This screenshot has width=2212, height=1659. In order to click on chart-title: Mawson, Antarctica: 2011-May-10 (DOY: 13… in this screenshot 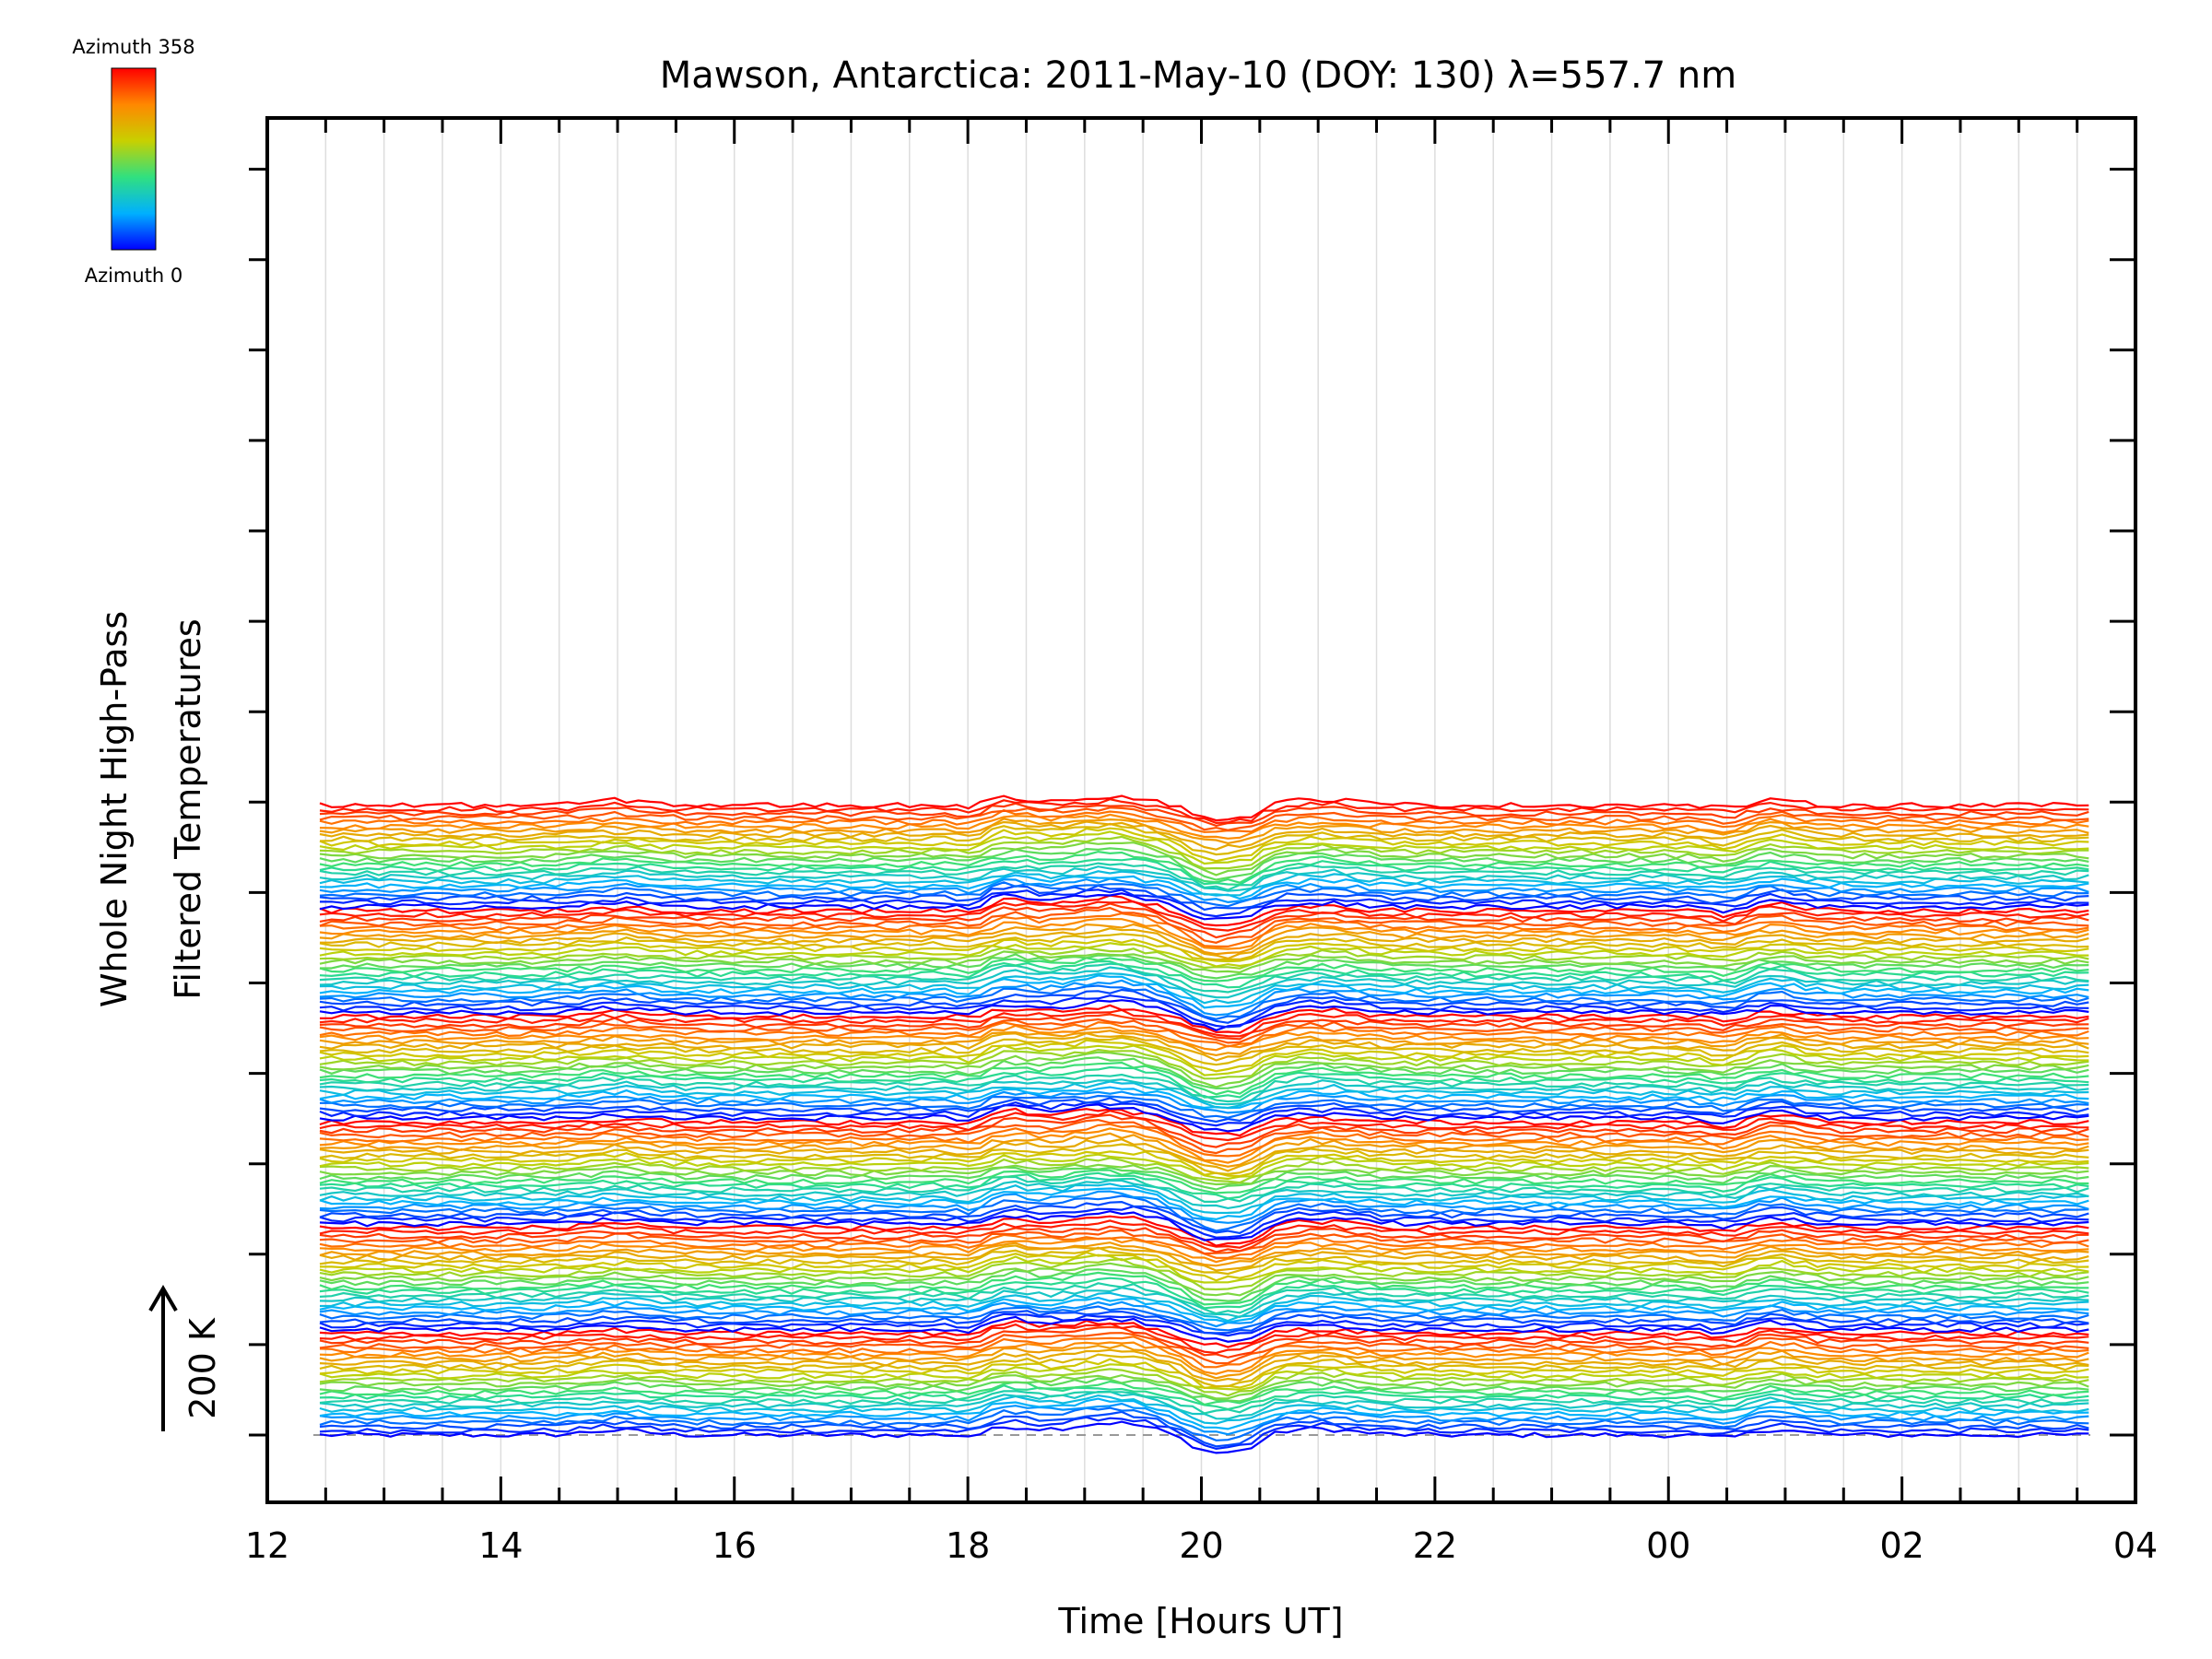, I will do `click(1198, 75)`.